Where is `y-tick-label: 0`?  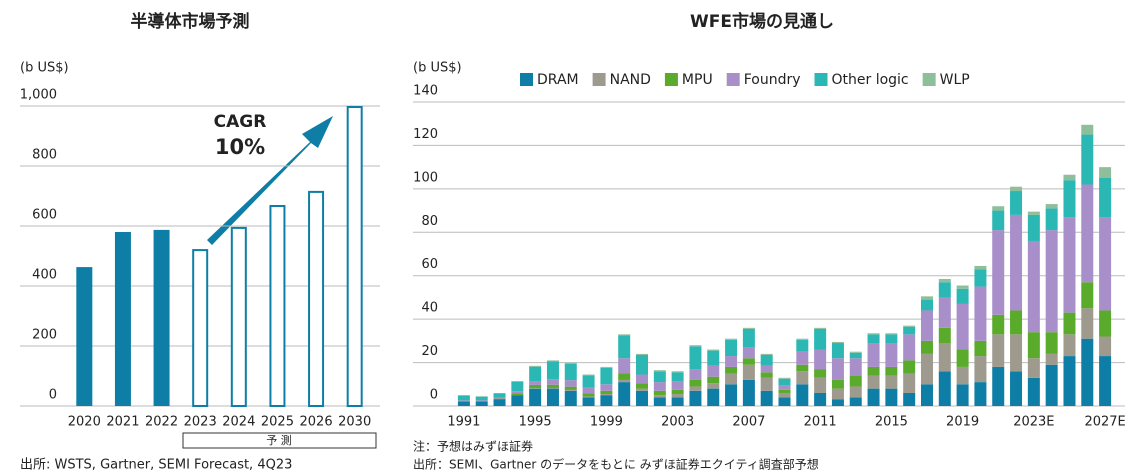
y-tick-label: 0 is located at coordinates (53, 395).